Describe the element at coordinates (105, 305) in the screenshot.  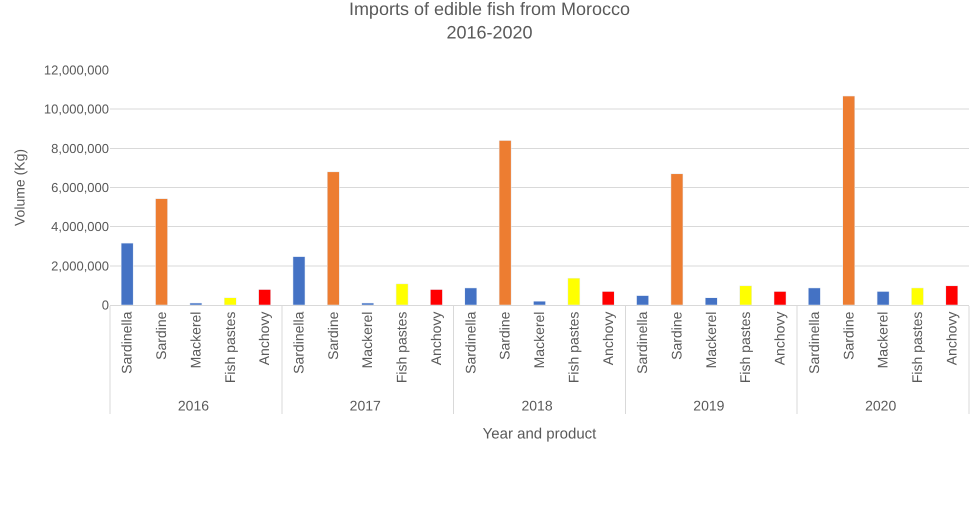
I see `y-tick-label: 0` at that location.